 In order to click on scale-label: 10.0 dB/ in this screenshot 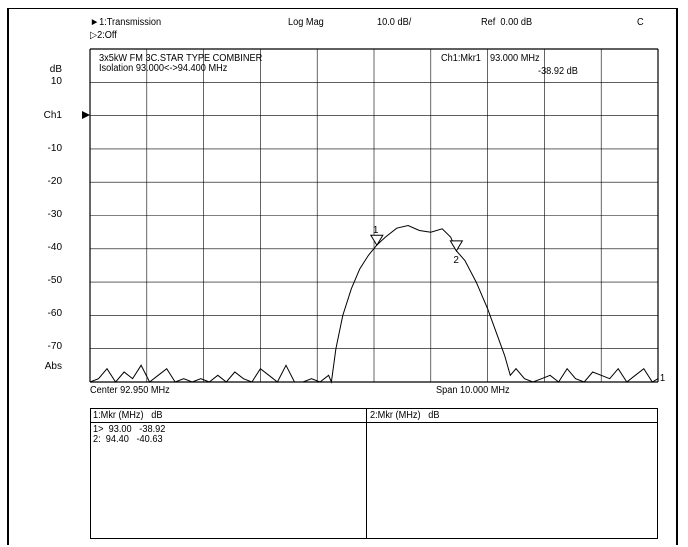, I will do `click(394, 22)`.